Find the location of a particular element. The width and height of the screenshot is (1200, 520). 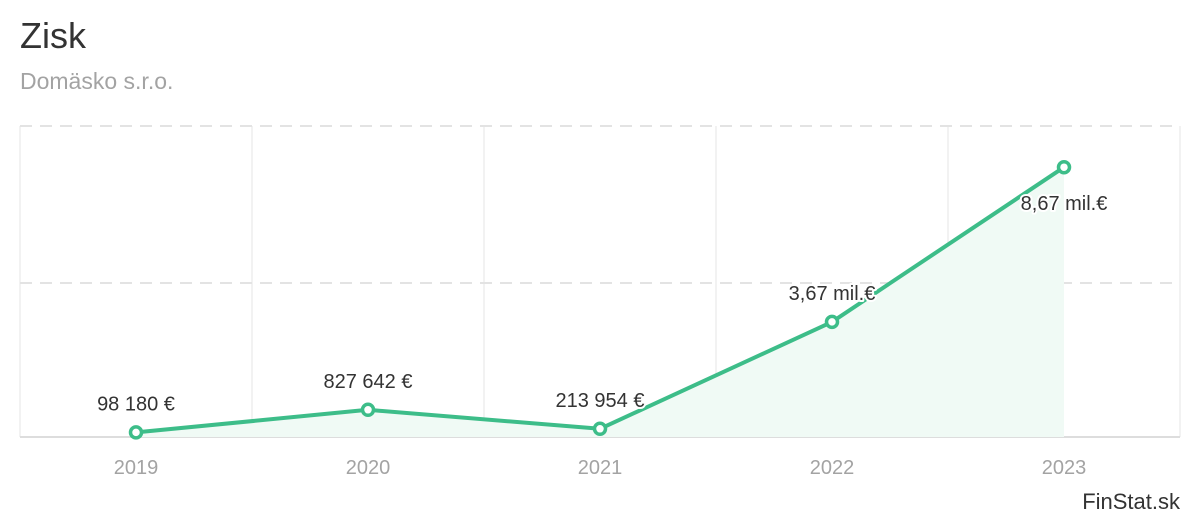

x-tick-label: 2021 is located at coordinates (600, 468).